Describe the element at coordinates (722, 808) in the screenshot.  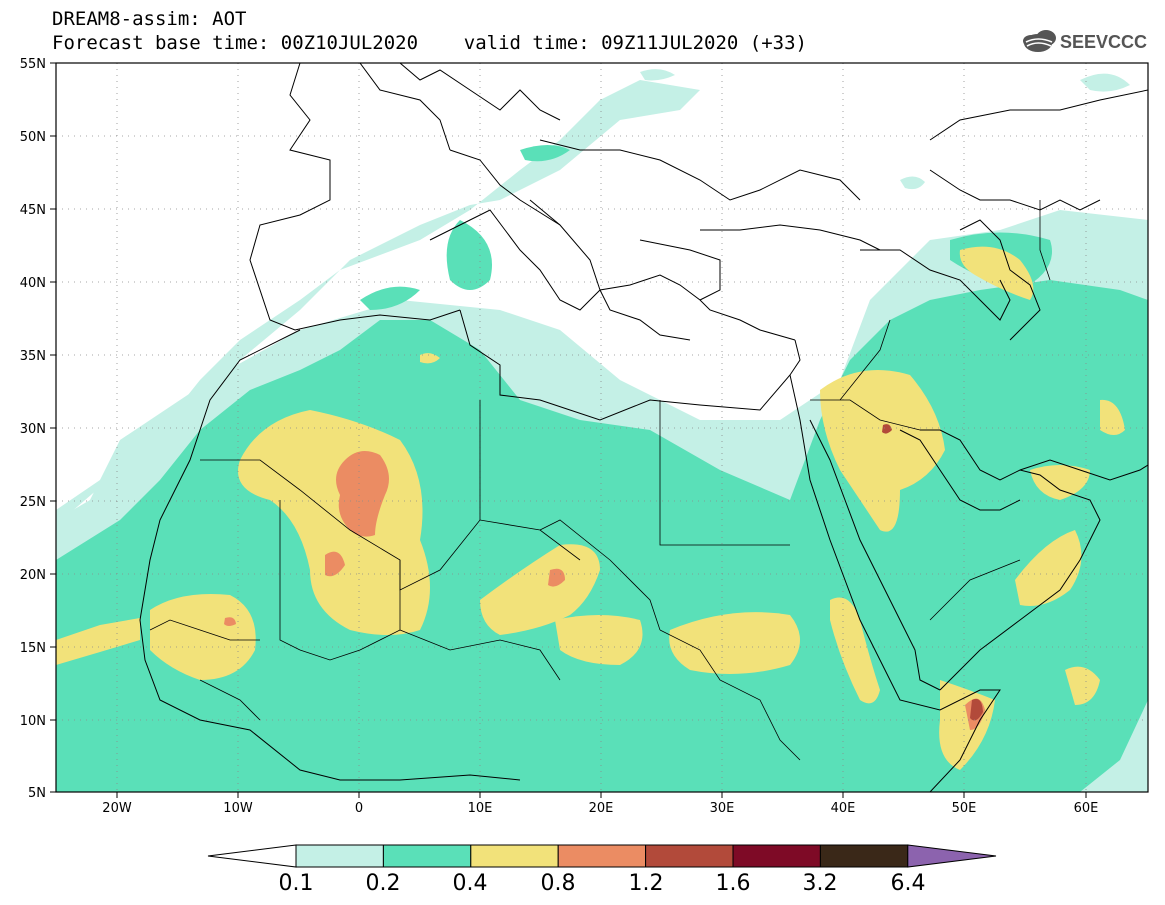
I see `lon-tick-label: 30E` at that location.